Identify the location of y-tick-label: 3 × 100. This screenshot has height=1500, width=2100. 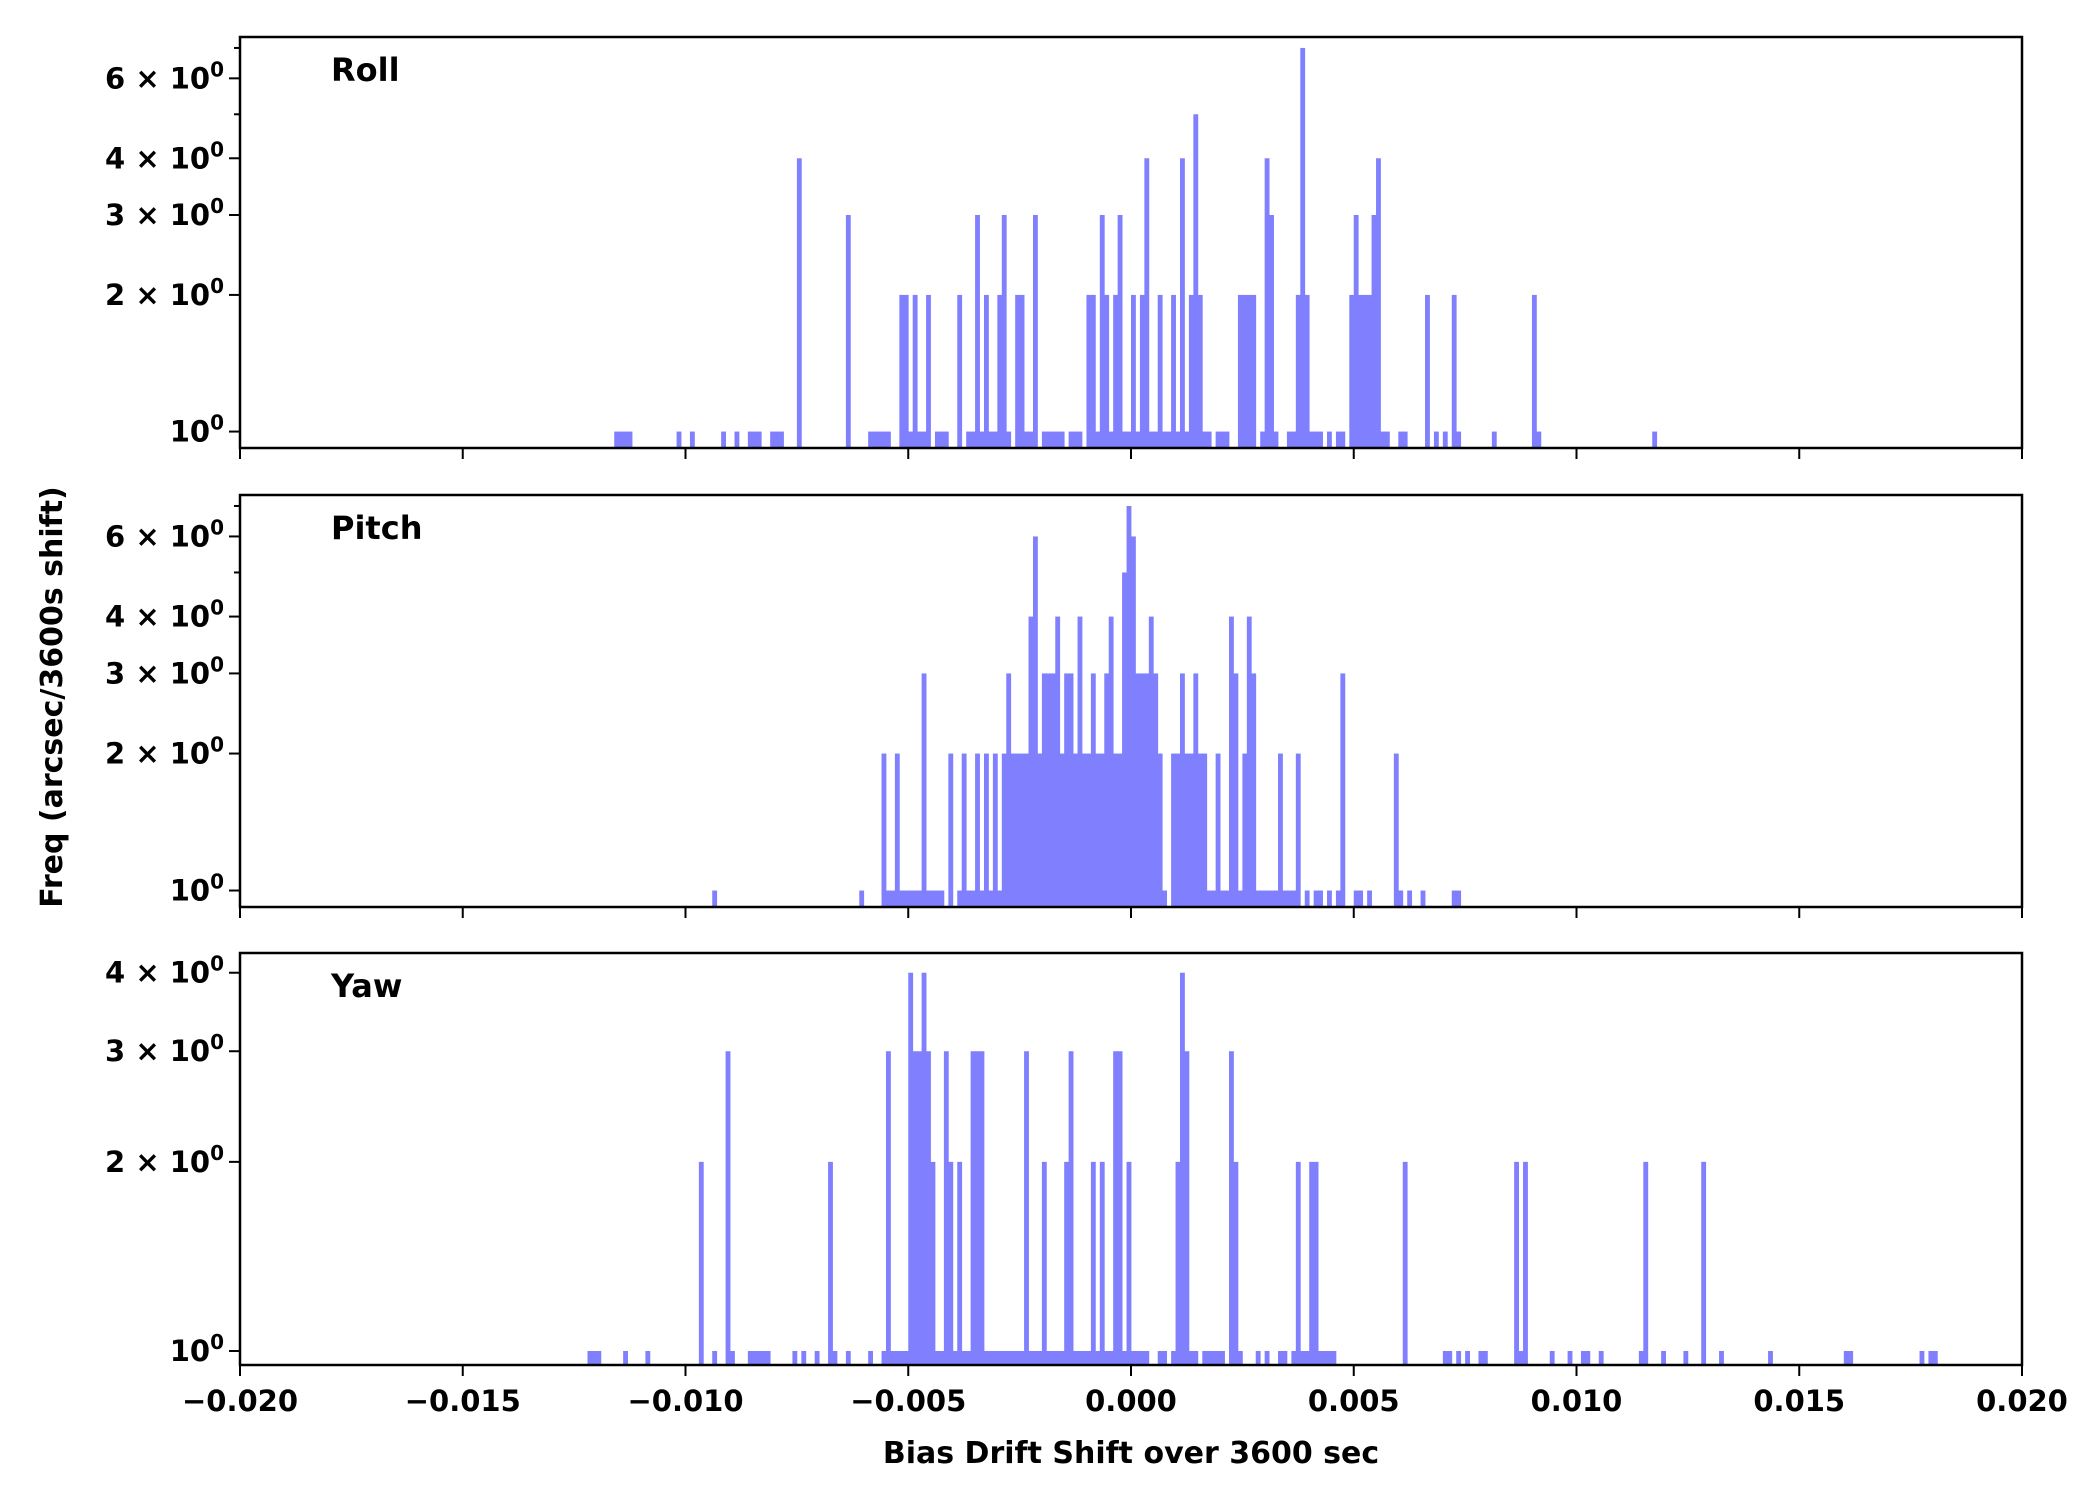
(164, 671).